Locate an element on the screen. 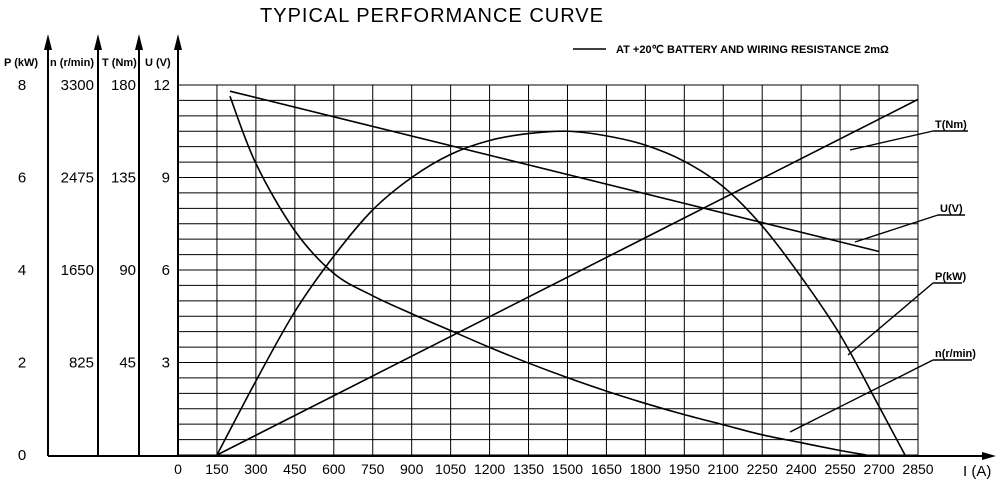 The image size is (1000, 482). x-tick: 2850 is located at coordinates (917, 469).